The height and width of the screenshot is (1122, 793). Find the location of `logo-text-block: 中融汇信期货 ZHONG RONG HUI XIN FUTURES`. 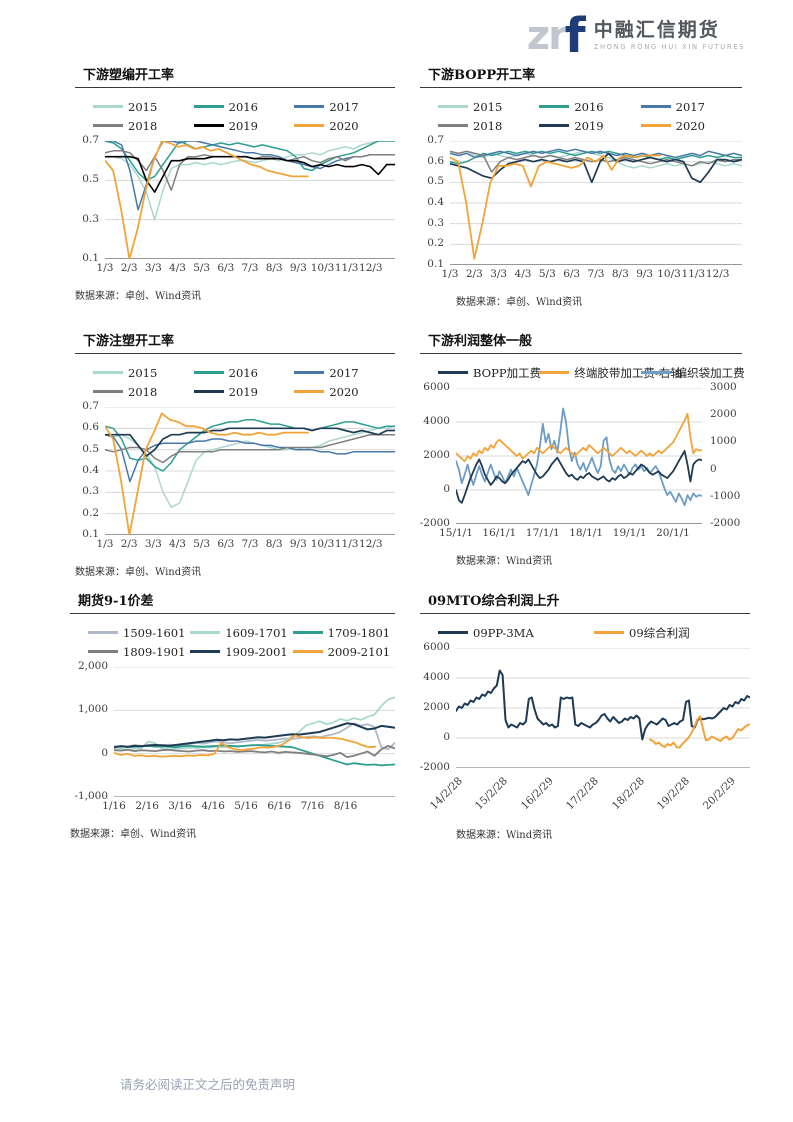

logo-text-block: 中融汇信期货 ZHONG RONG HUI XIN FUTURES is located at coordinates (669, 34).